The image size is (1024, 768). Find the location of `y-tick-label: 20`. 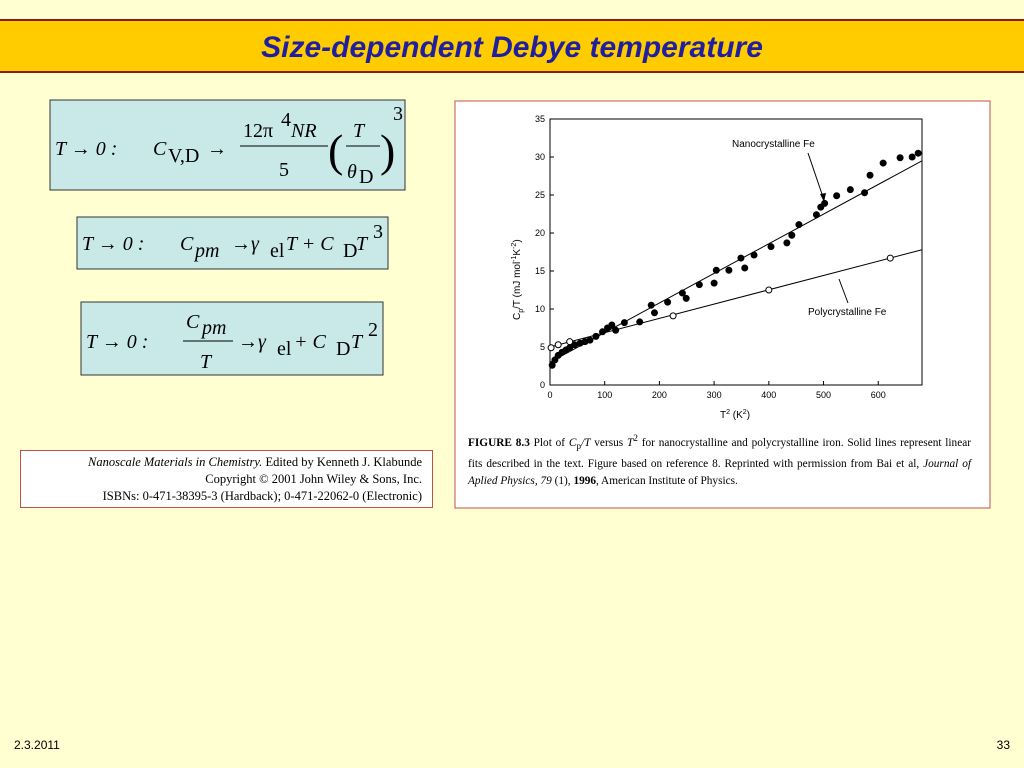

y-tick-label: 20 is located at coordinates (540, 233).